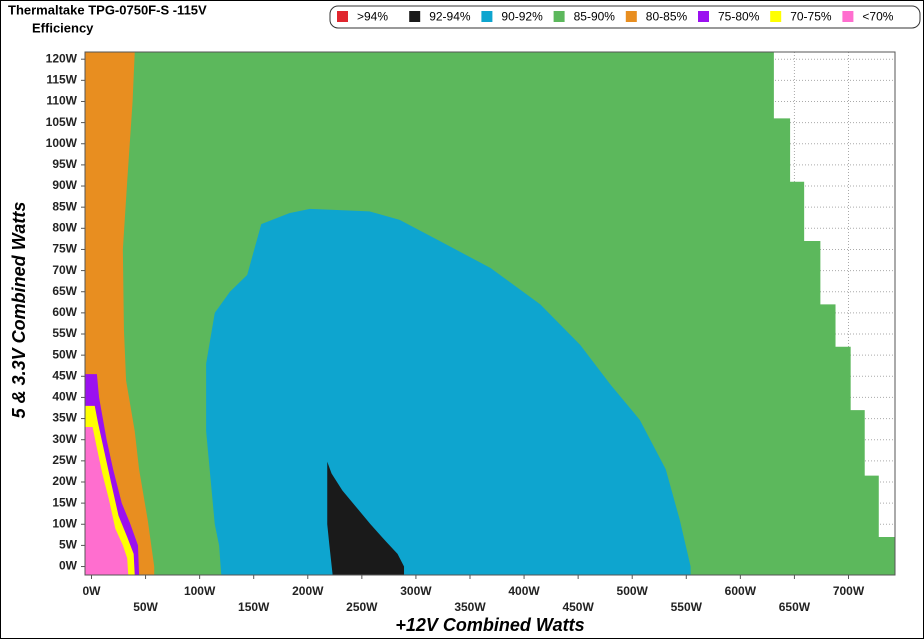 The height and width of the screenshot is (644, 924). Describe the element at coordinates (739, 17) in the screenshot. I see `legend-label: 75-80%` at that location.